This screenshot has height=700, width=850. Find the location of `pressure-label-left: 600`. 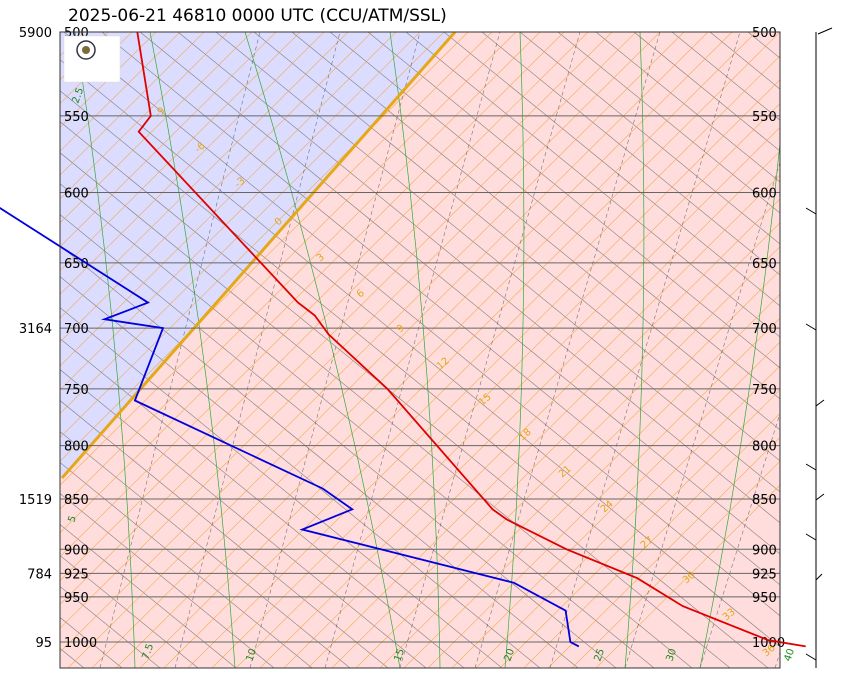

pressure-label-left: 600 is located at coordinates (76, 193).